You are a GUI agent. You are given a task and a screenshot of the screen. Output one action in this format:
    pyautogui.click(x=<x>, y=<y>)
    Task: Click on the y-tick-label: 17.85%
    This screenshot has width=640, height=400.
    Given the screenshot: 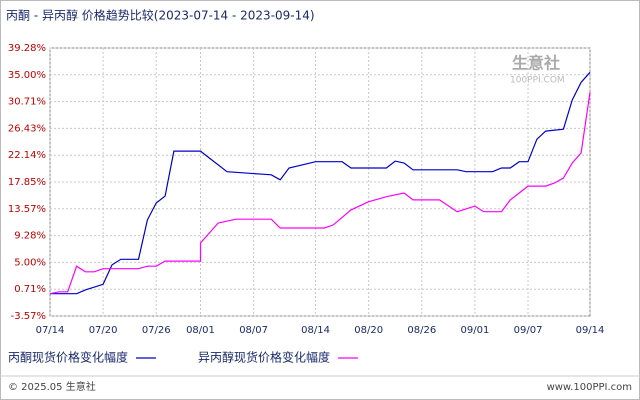 What is the action you would take?
    pyautogui.click(x=27, y=182)
    